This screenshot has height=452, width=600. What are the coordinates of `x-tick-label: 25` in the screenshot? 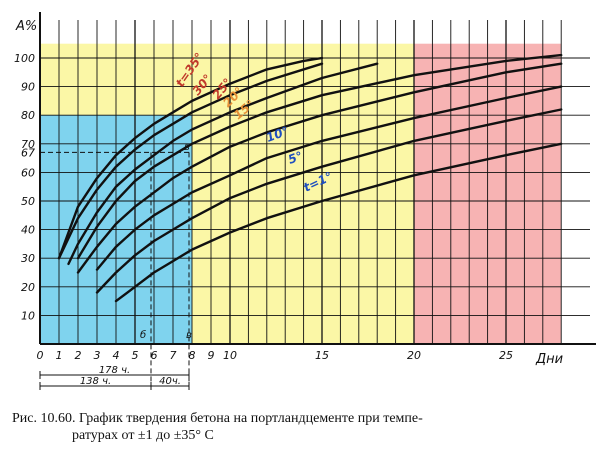 It's located at (506, 355).